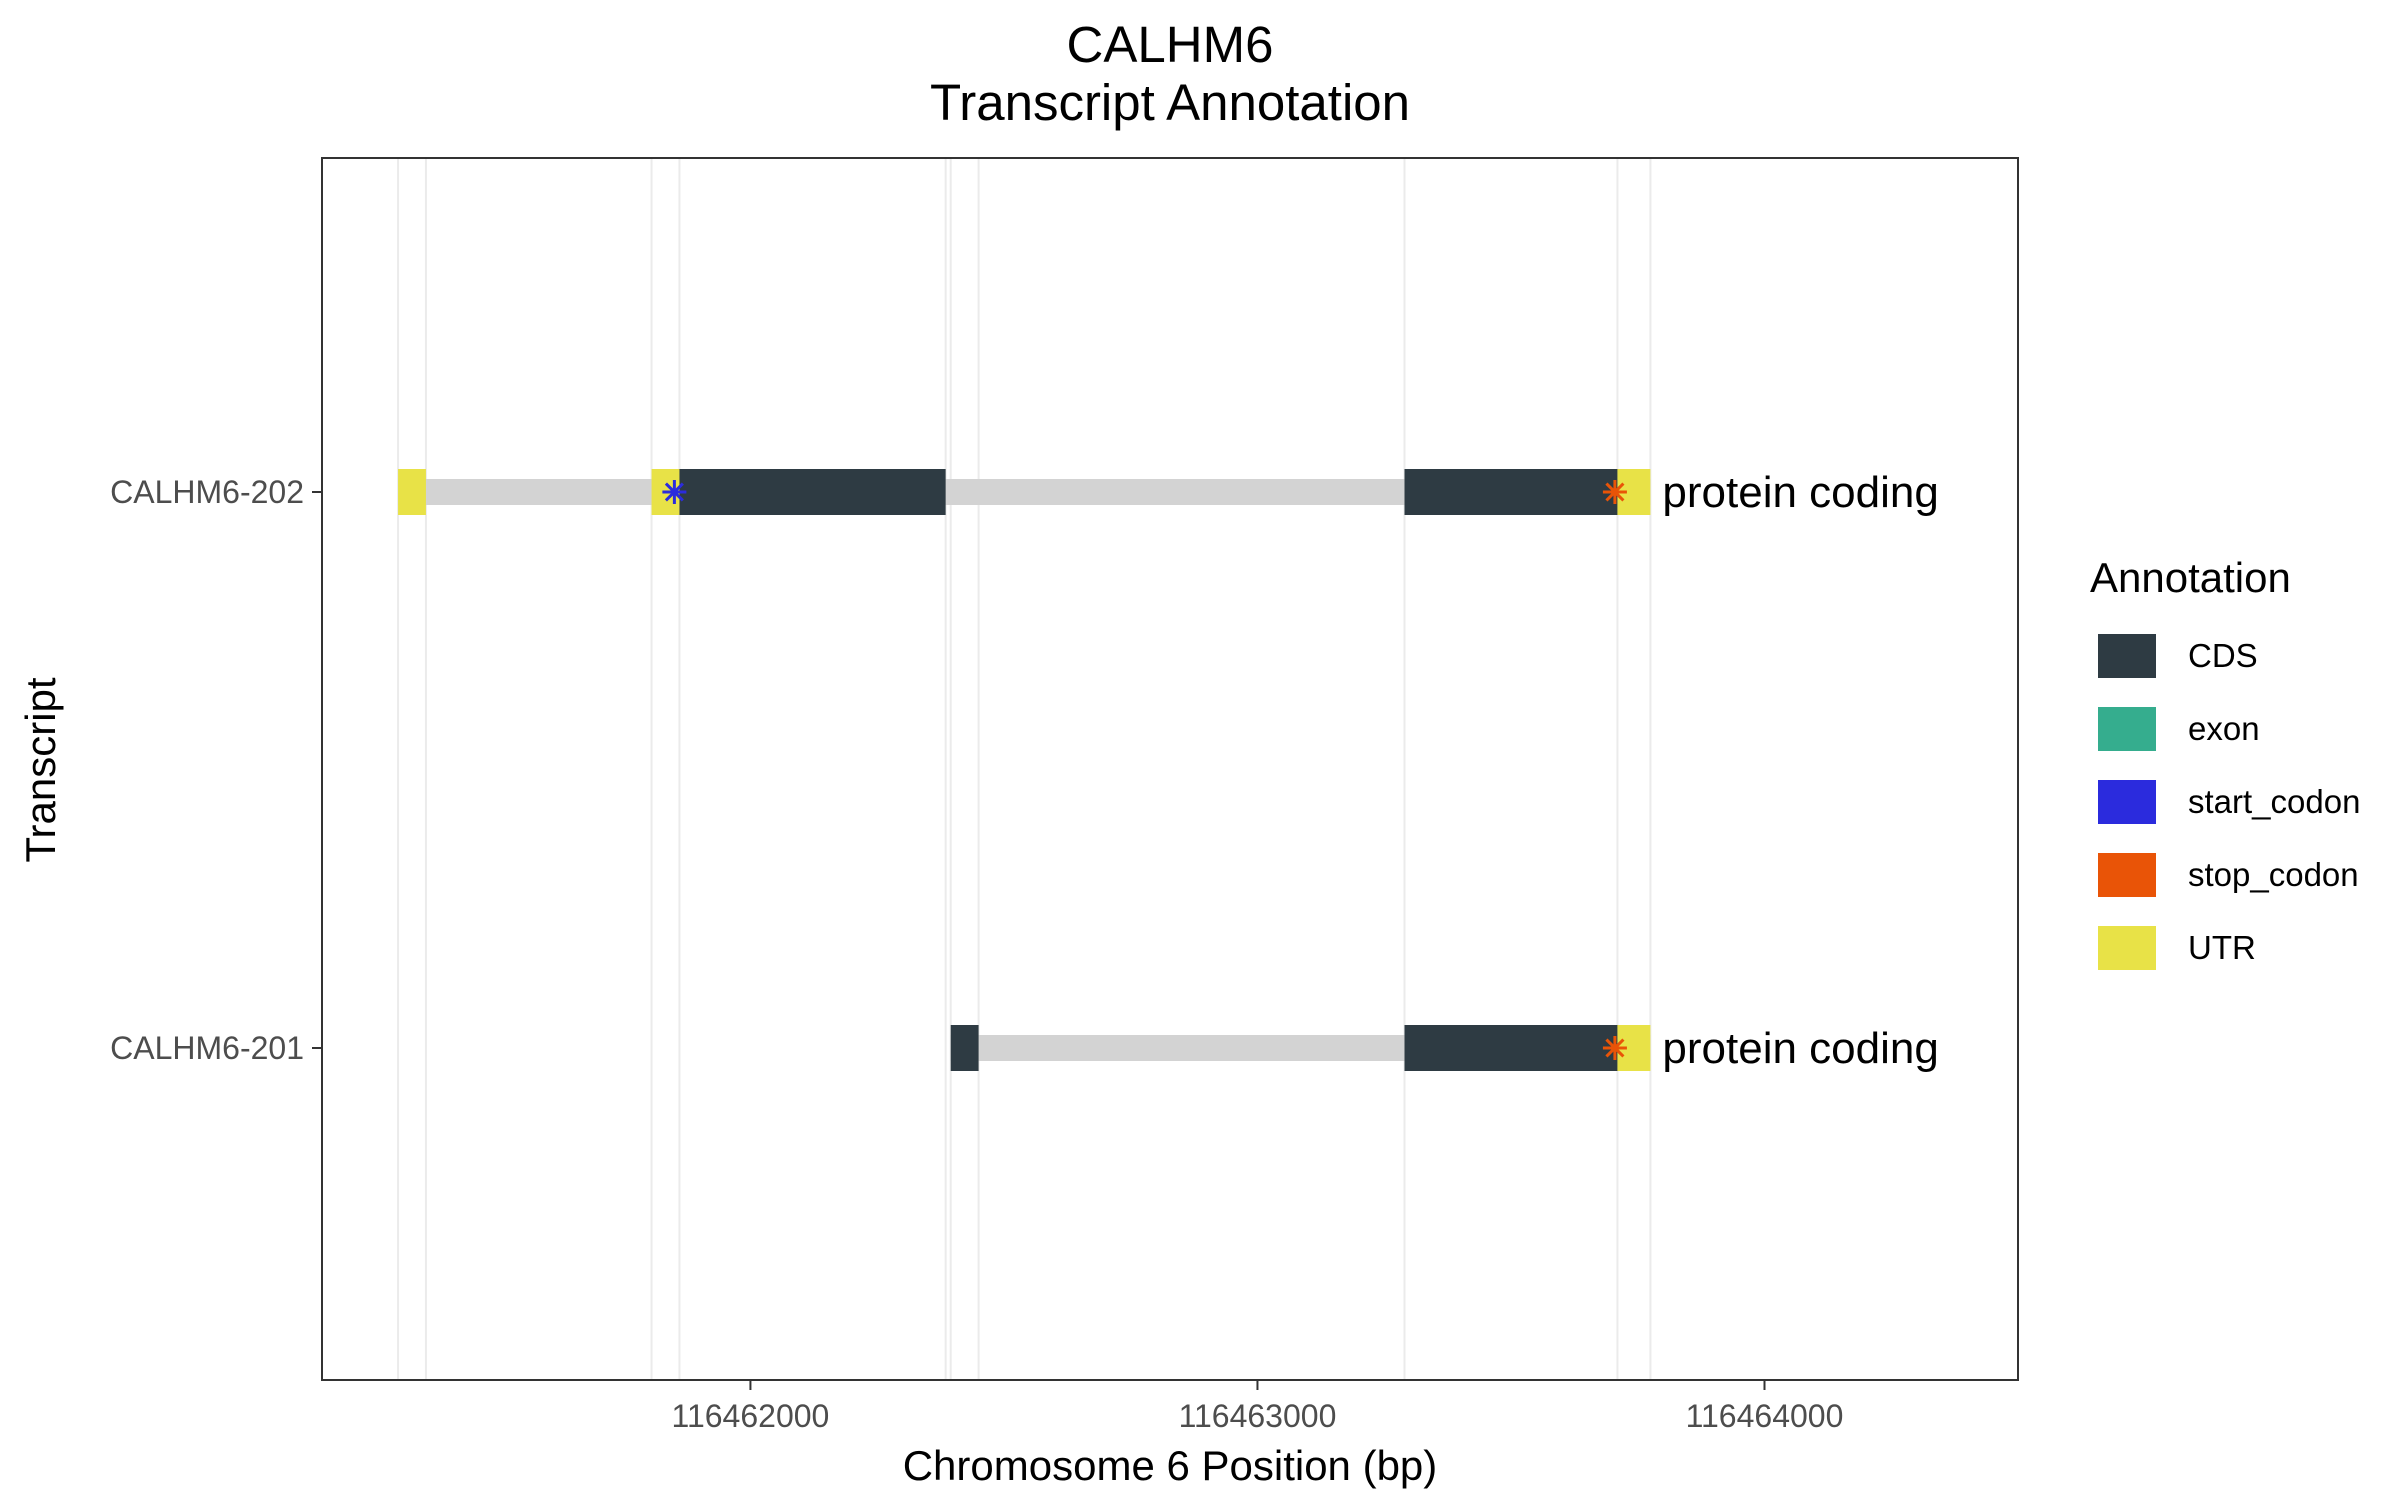  I want to click on legend-label: UTR, so click(2222, 947).